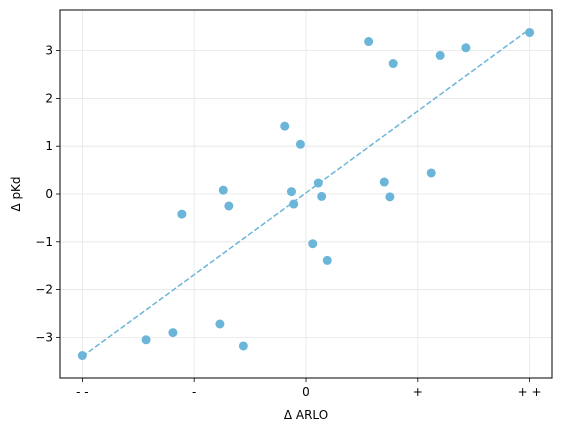 This screenshot has height=432, width=565. I want to click on x-axis-label: Δ ARLO, so click(306, 415).